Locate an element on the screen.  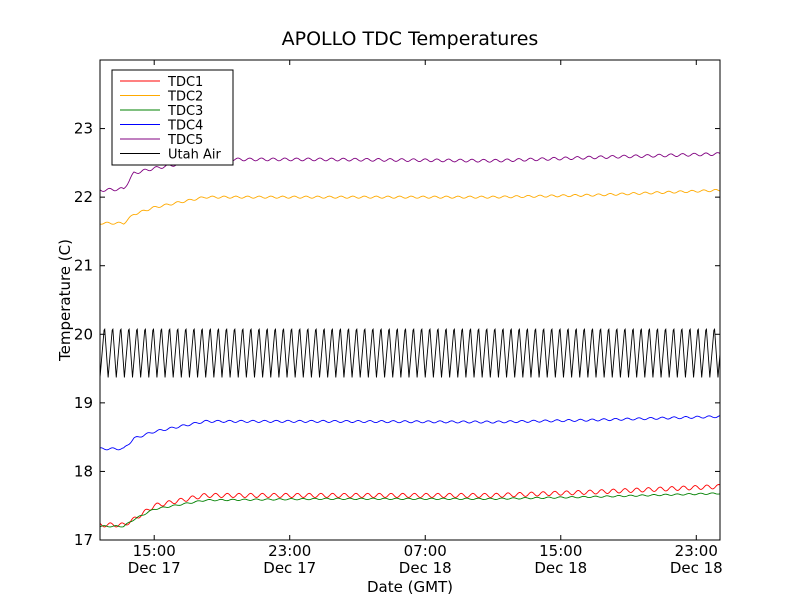
y-tick-label: 22 is located at coordinates (83, 197).